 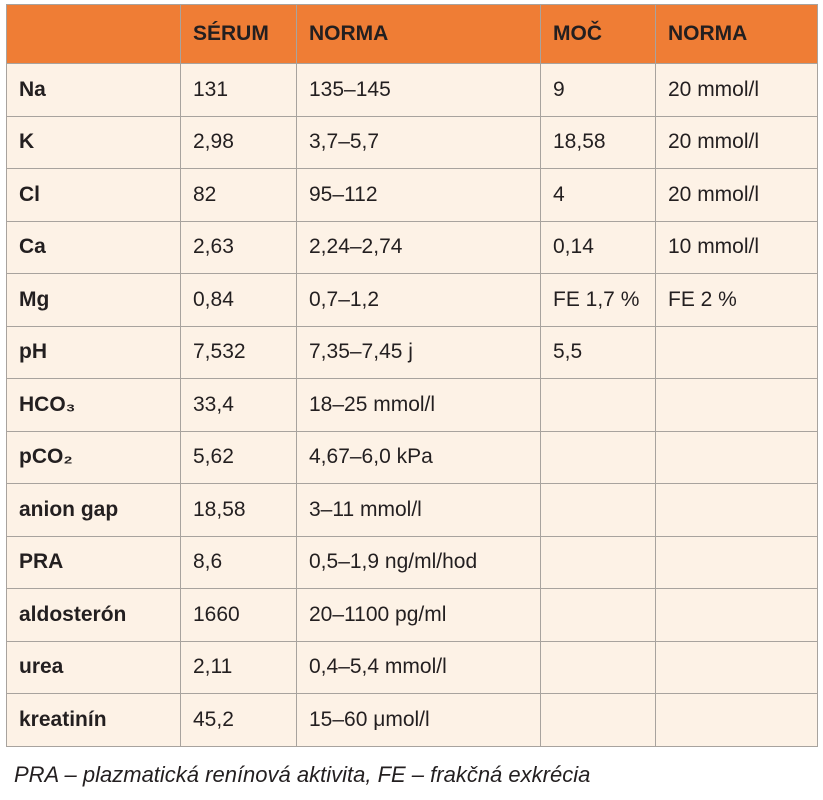 What do you see at coordinates (238, 562) in the screenshot?
I see `cell: 8,6` at bounding box center [238, 562].